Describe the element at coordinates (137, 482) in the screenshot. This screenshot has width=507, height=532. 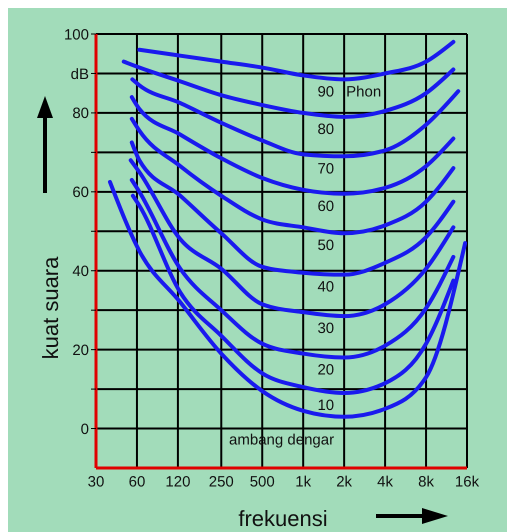
I see `x-tick-label: 60` at that location.